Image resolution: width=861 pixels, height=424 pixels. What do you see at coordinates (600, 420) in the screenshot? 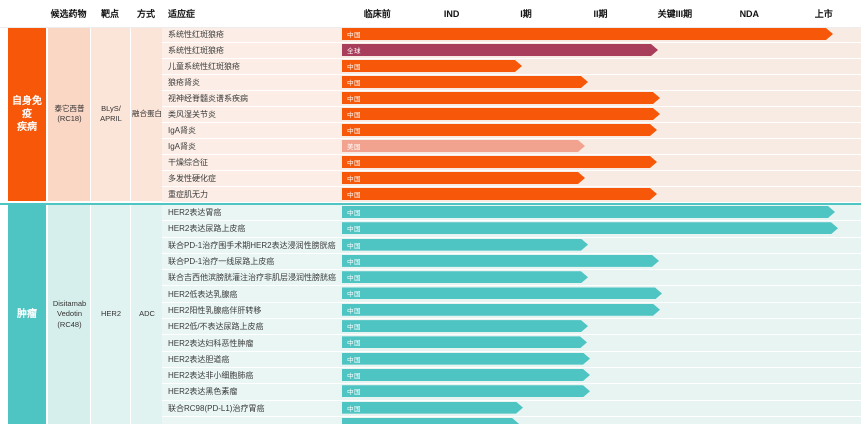
I see `phase-track` at bounding box center [600, 420].